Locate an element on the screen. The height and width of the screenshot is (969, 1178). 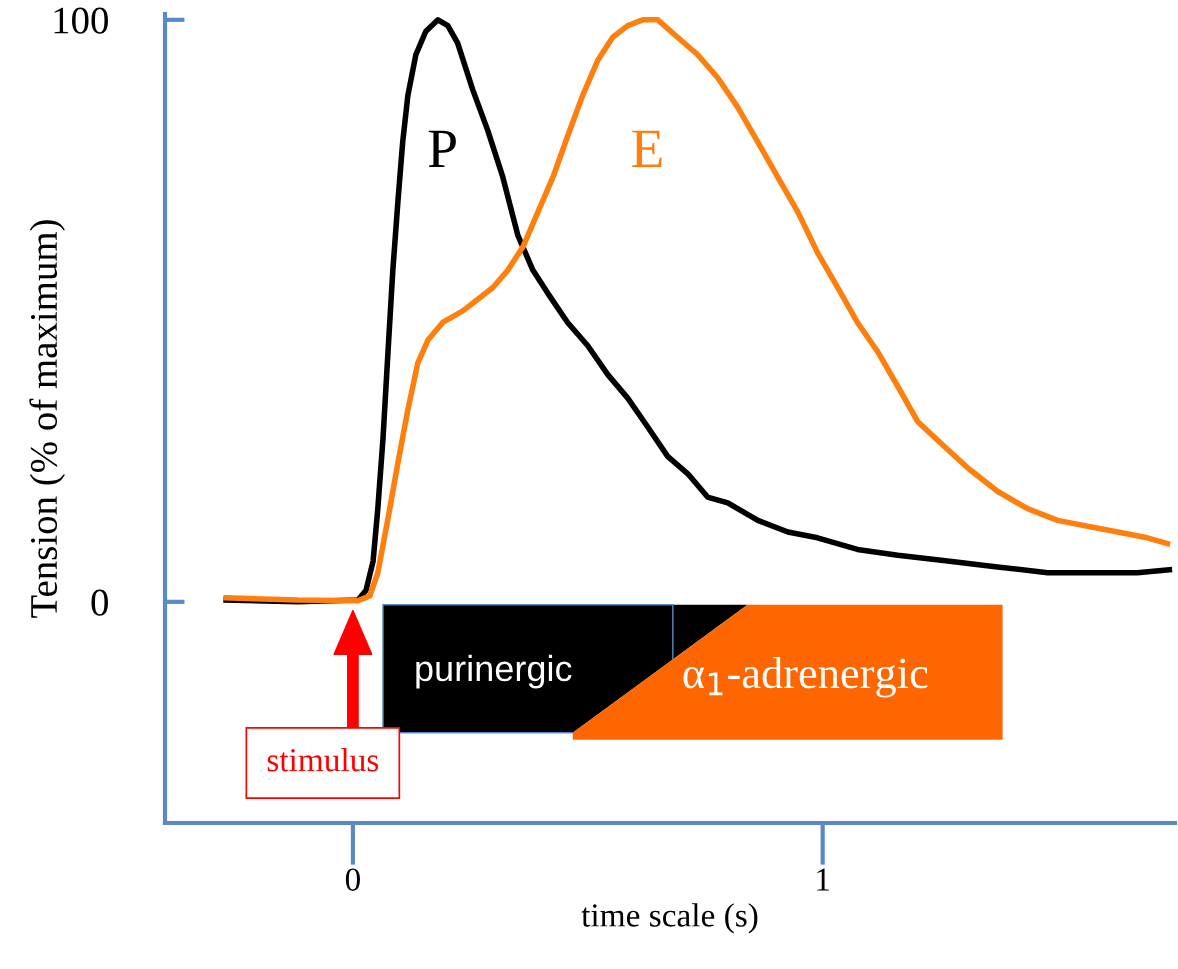
annotation: α$_{1}$-adrenergic is located at coordinates (805, 677).